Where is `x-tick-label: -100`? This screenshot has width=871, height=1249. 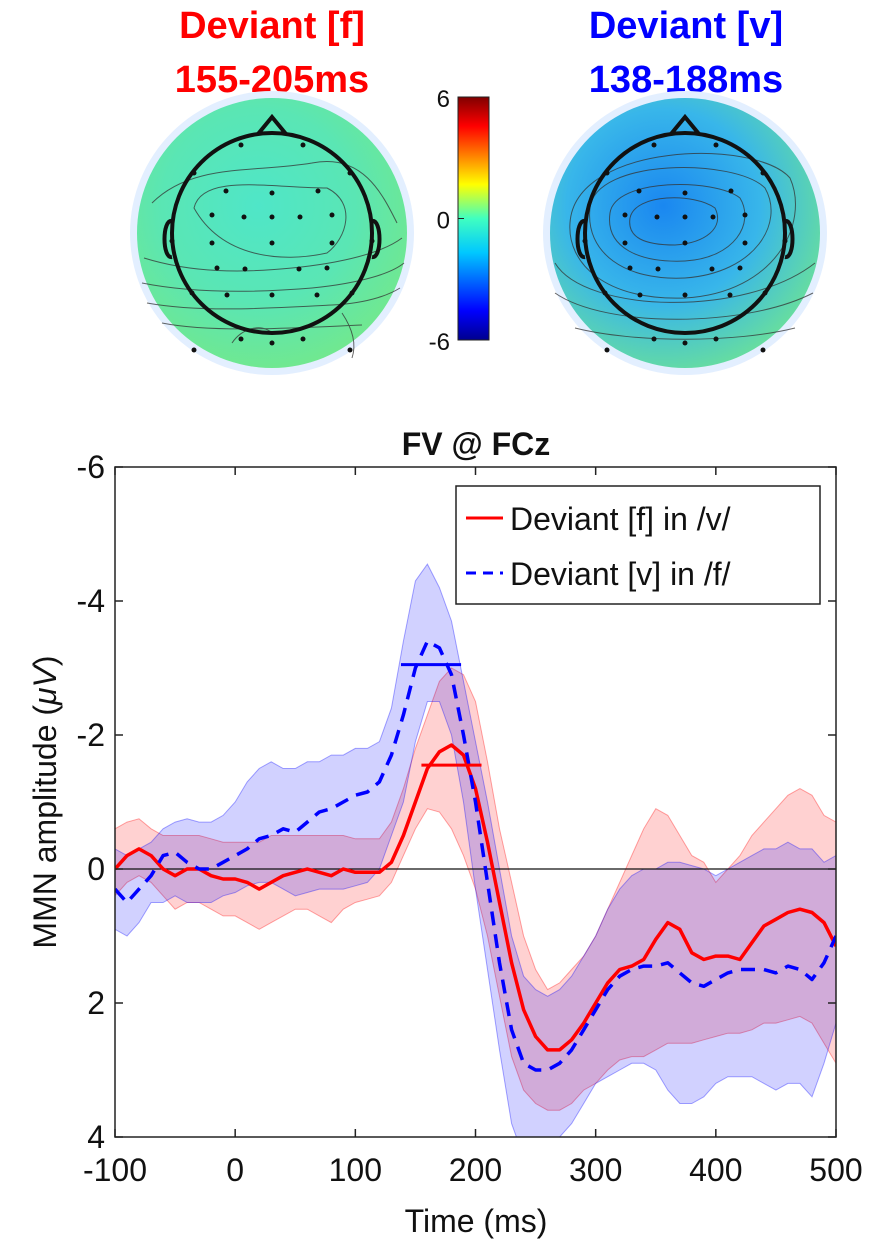 x-tick-label: -100 is located at coordinates (115, 1170).